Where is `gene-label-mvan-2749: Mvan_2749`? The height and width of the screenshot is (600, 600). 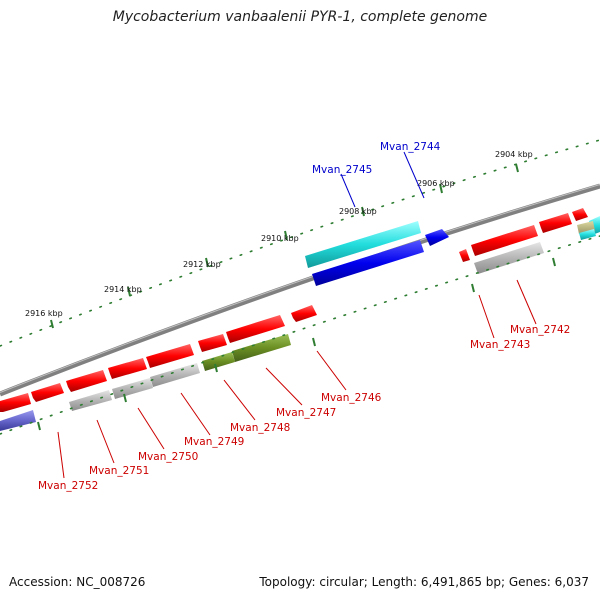 gene-label-mvan-2749: Mvan_2749 is located at coordinates (214, 442).